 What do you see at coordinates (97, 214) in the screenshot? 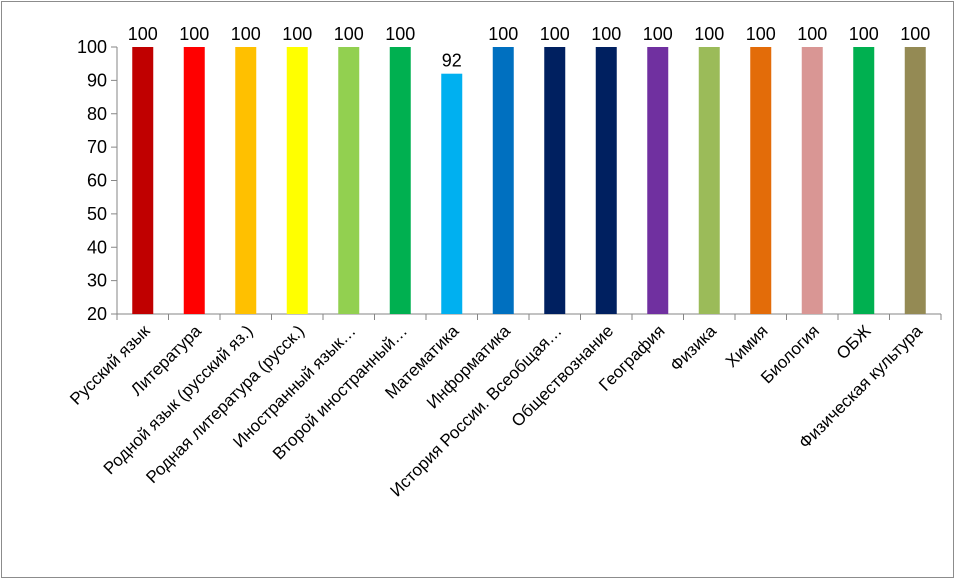
I see `y-tick-label: 50` at bounding box center [97, 214].